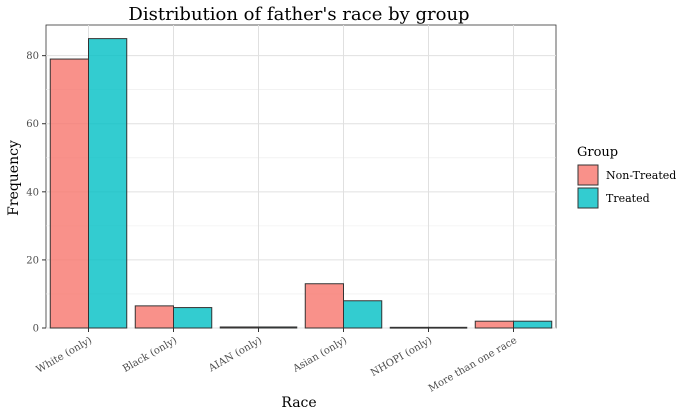 This screenshot has height=417, width=686. Describe the element at coordinates (14, 178) in the screenshot. I see `y-axis-title: Frequency` at that location.